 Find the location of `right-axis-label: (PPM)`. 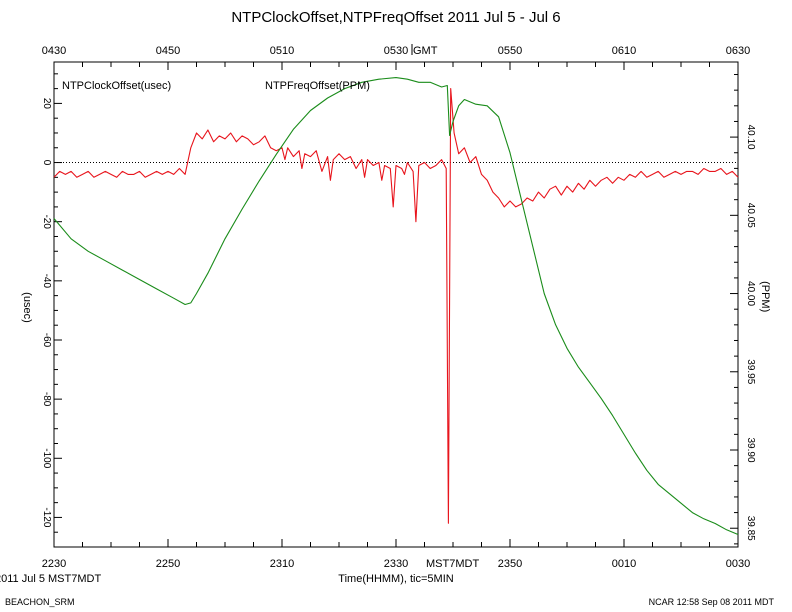

right-axis-label: (PPM) is located at coordinates (765, 296).